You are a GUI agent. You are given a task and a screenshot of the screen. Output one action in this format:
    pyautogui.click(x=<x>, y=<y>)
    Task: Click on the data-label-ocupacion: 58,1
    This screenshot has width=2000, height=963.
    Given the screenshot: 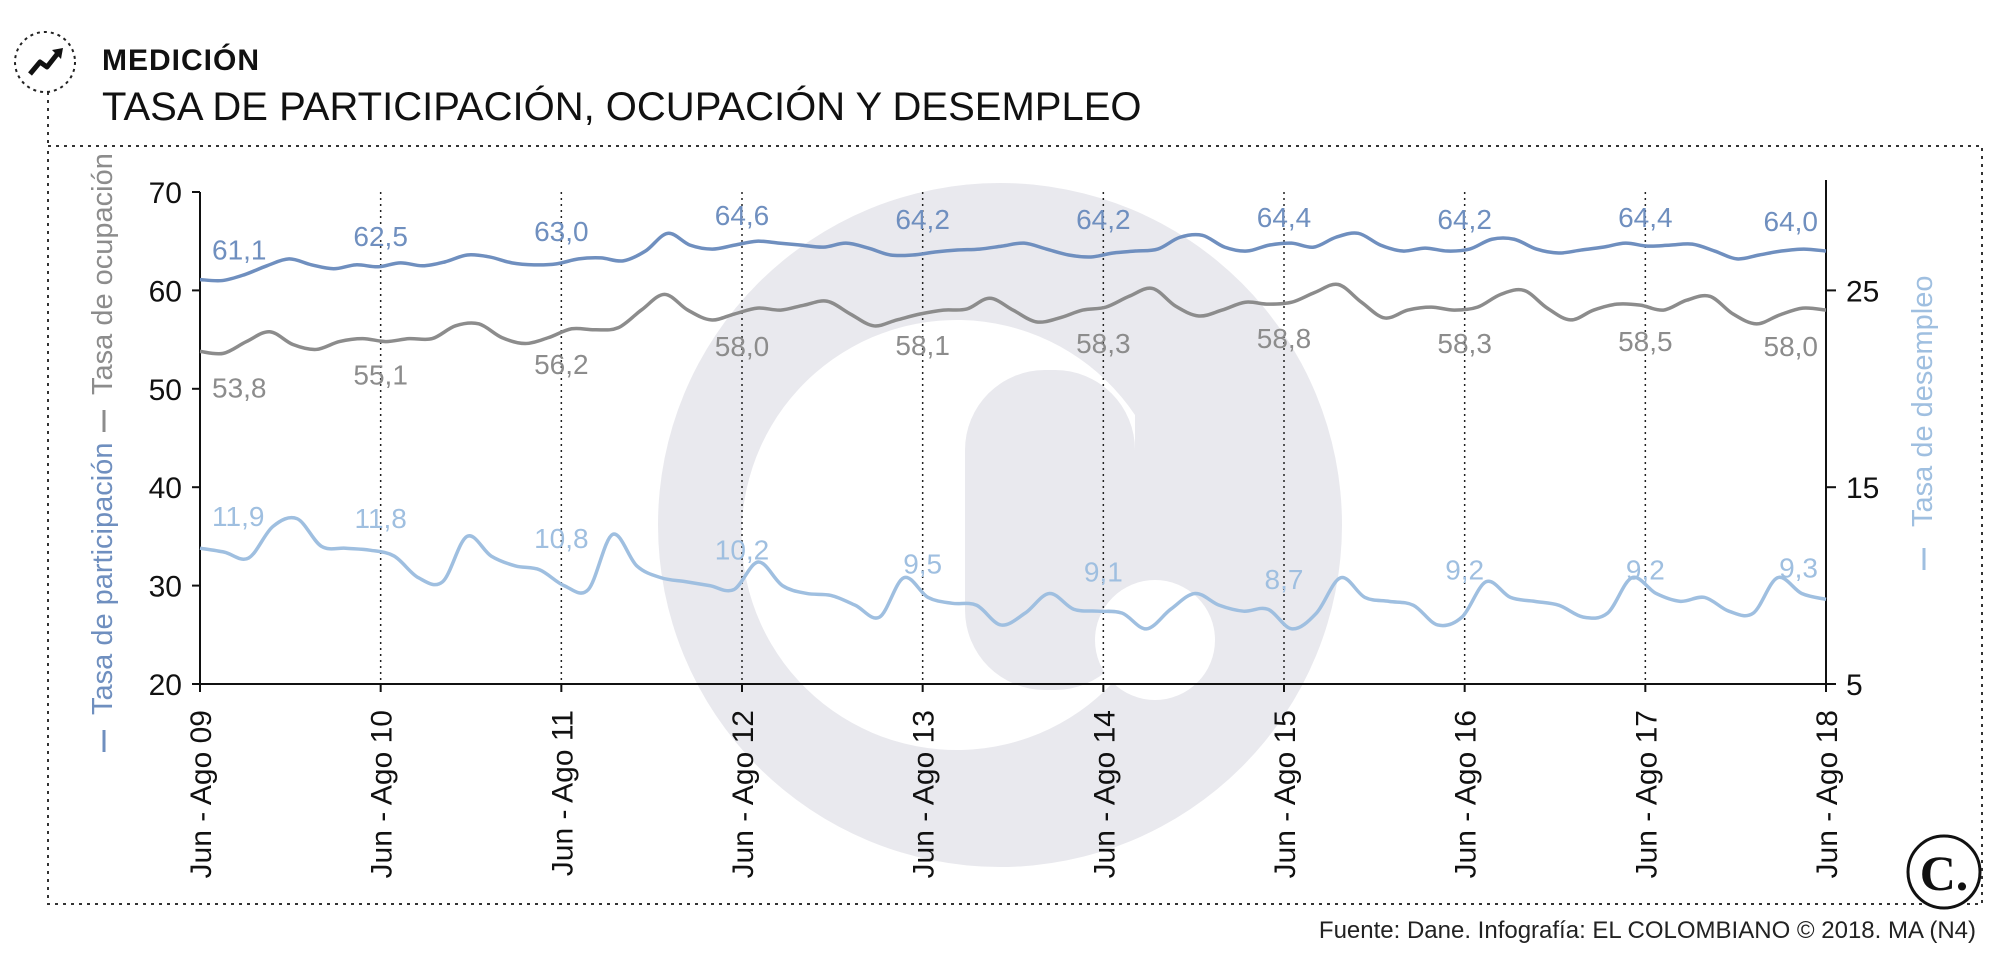 What is the action you would take?
    pyautogui.click(x=922, y=345)
    